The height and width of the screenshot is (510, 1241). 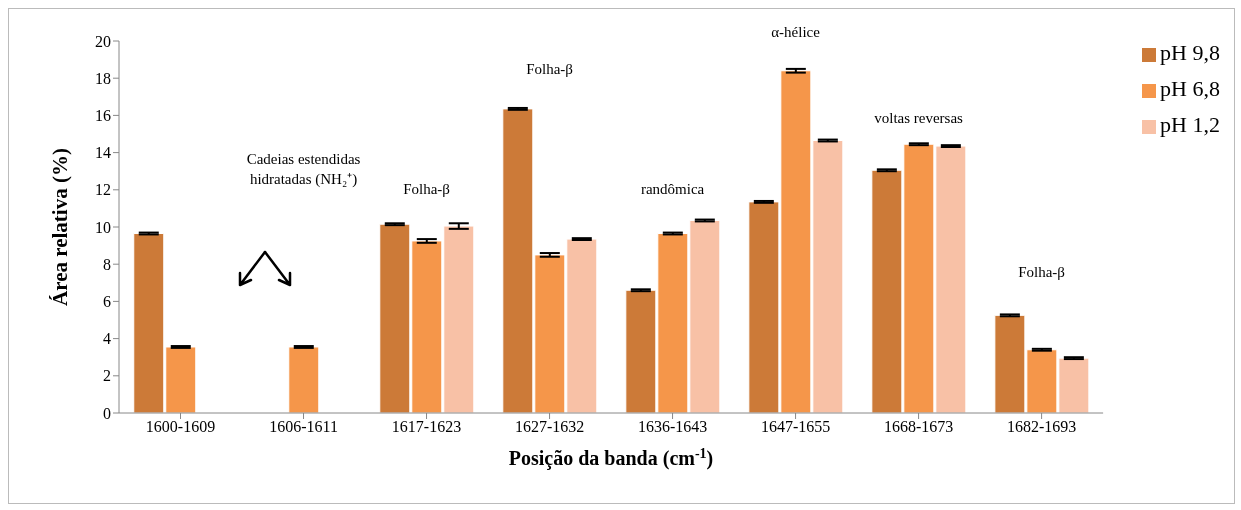 What do you see at coordinates (107, 302) in the screenshot?
I see `y-tick-label: 6` at bounding box center [107, 302].